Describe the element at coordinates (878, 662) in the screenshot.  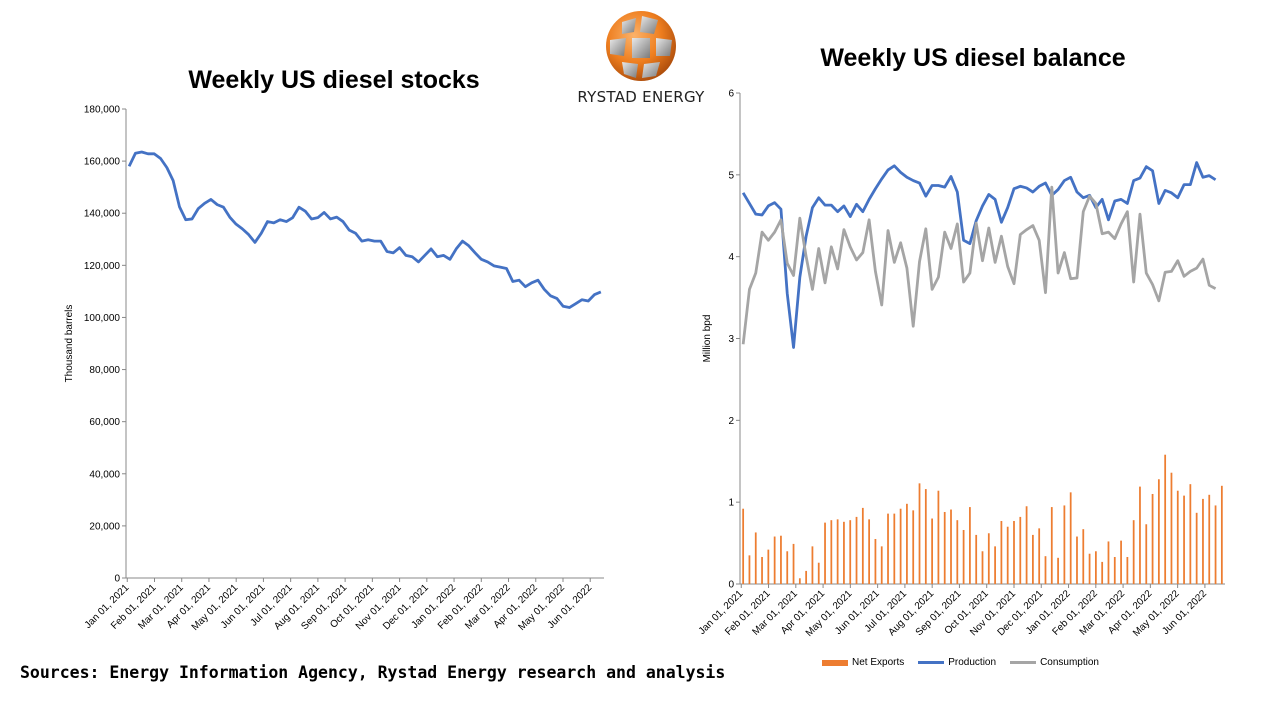
I see `legend-label-net-exports: Net Exports` at that location.